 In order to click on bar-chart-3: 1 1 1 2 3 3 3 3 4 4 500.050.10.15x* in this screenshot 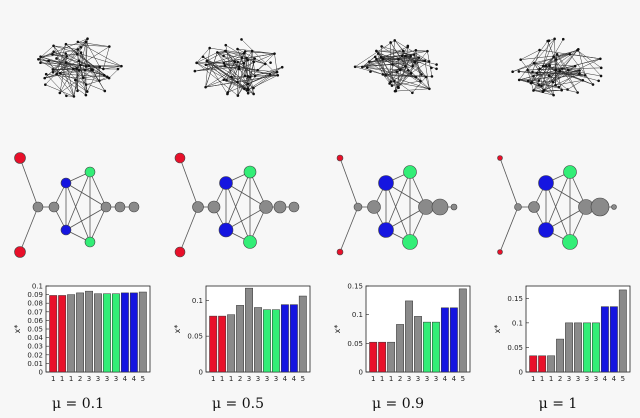, I will do `click(402, 333)`.